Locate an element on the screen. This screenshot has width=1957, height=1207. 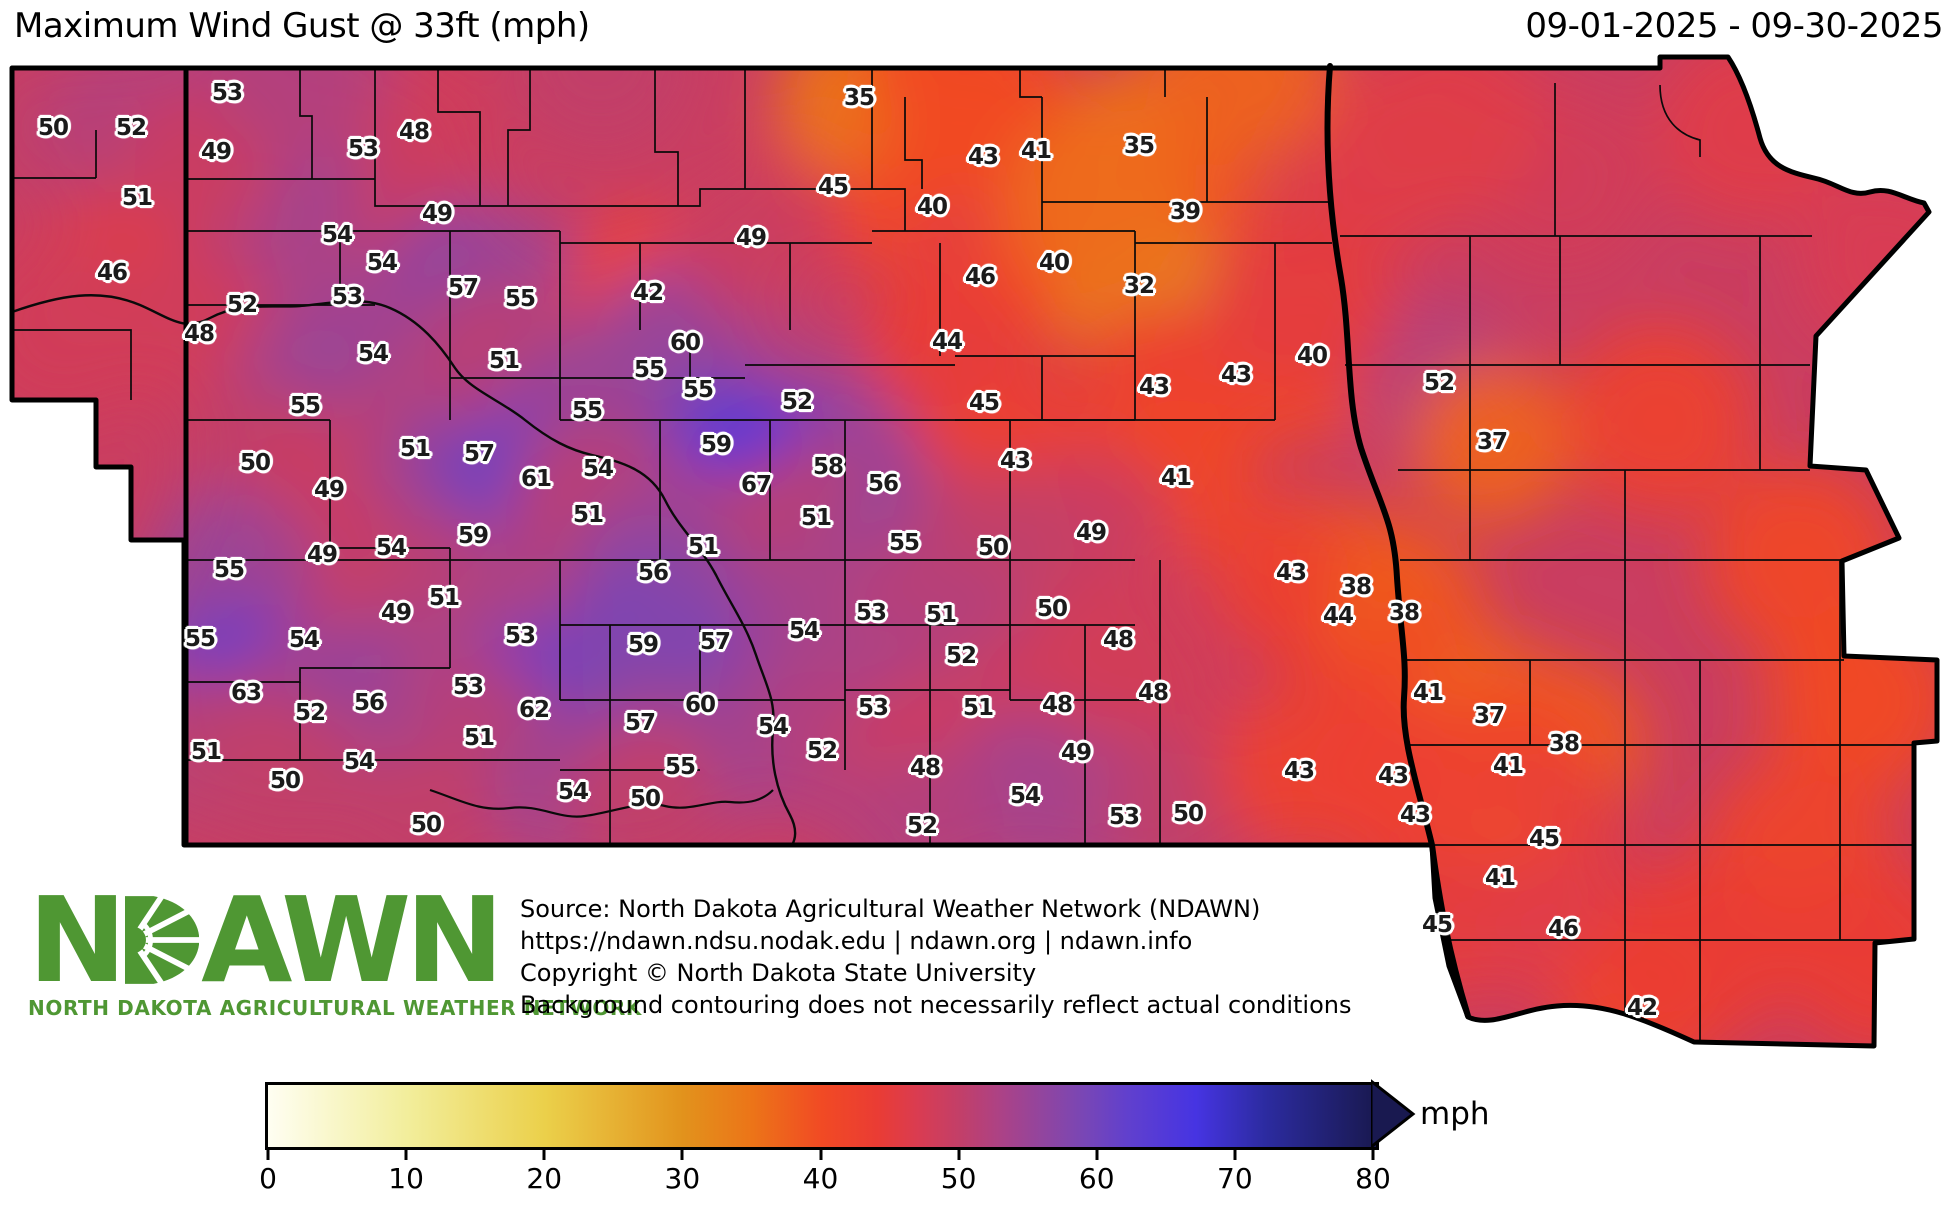
date-range: 09-01-2025 - 09-30-2025 is located at coordinates (1734, 26).